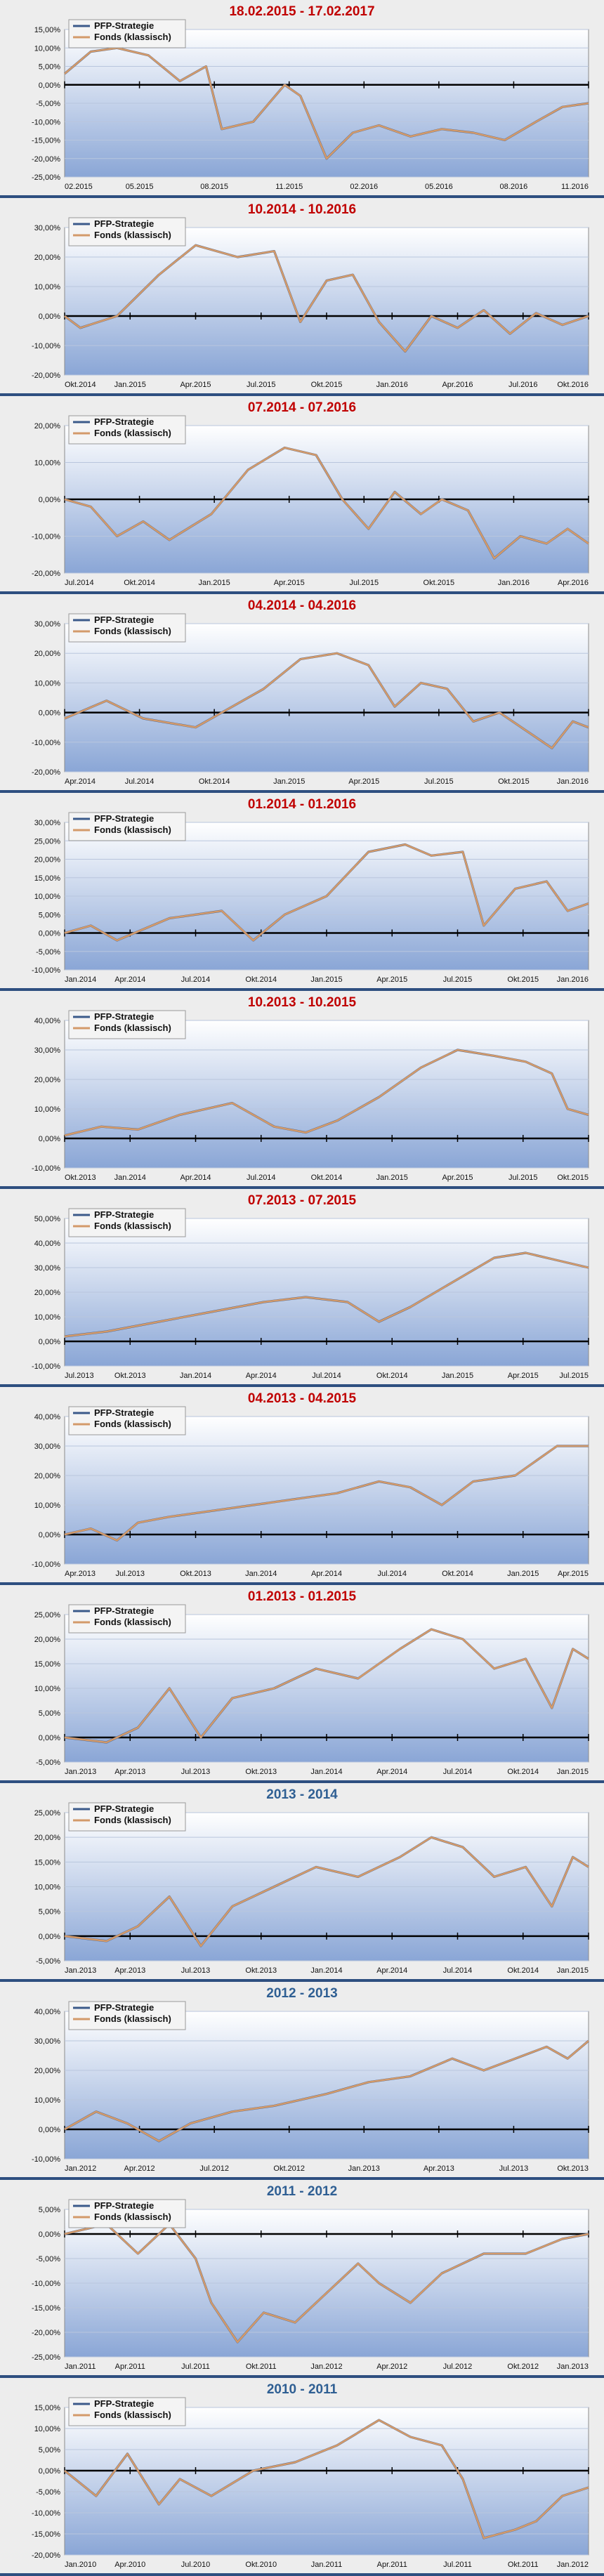 The height and width of the screenshot is (2576, 604). I want to click on x-tick-label: 08.2015, so click(214, 187).